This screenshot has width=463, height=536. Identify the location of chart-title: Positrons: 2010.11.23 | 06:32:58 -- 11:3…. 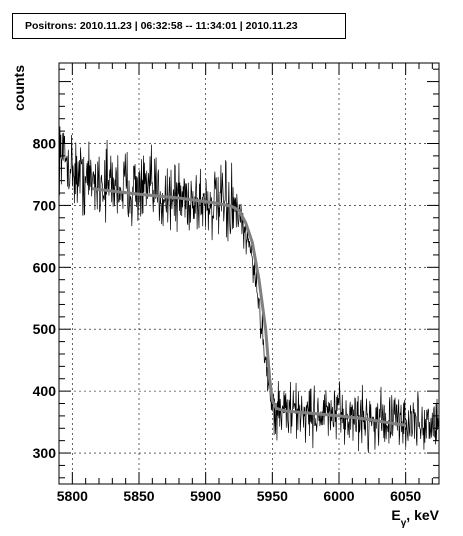
(179, 26).